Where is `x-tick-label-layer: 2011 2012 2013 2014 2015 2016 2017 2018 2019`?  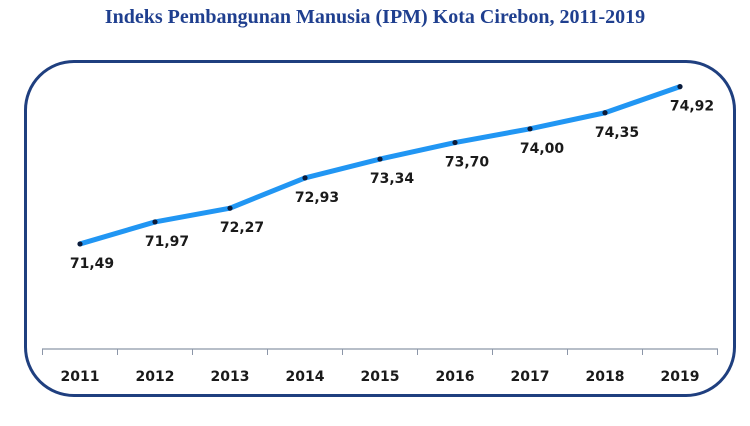
x-tick-label-layer: 2011 2012 2013 2014 2015 2016 2017 2018 2019 is located at coordinates (380, 377).